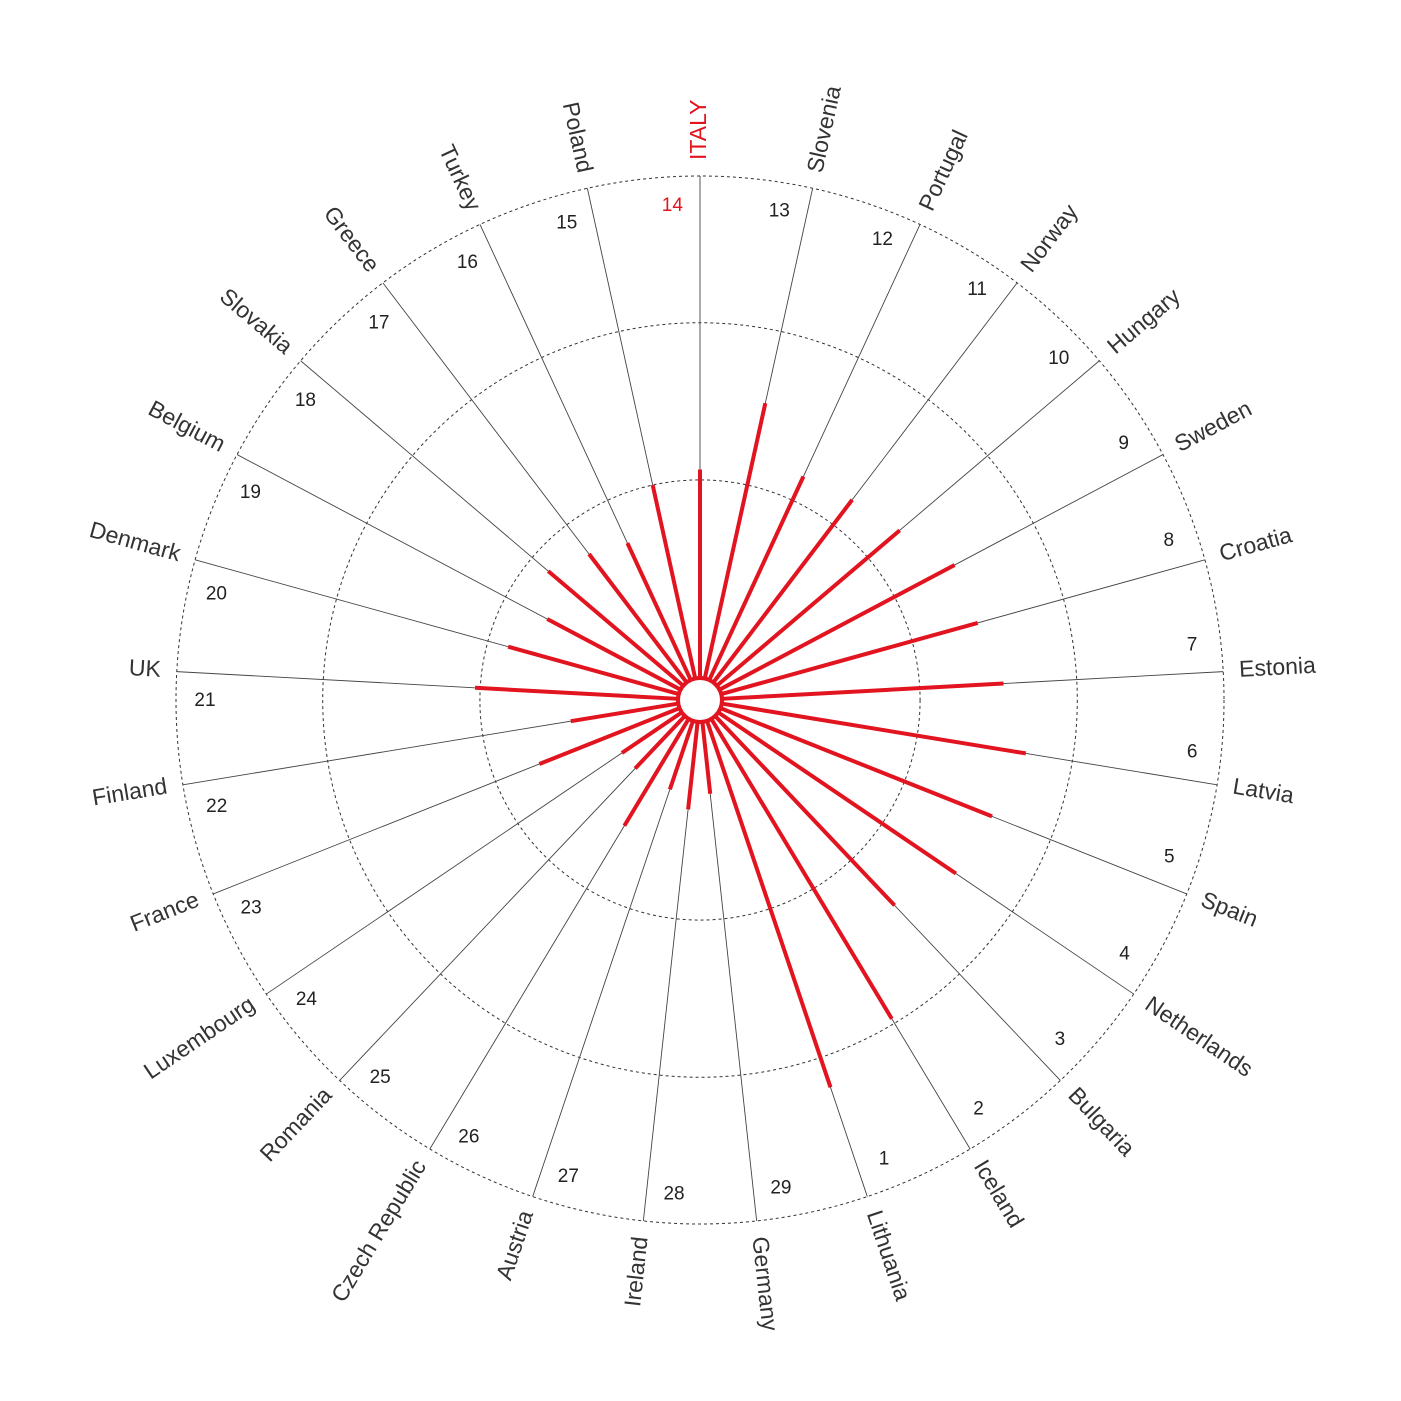 This screenshot has width=1401, height=1401. Describe the element at coordinates (1199, 1036) in the screenshot. I see `country-label-netherlands: Netherlands` at that location.